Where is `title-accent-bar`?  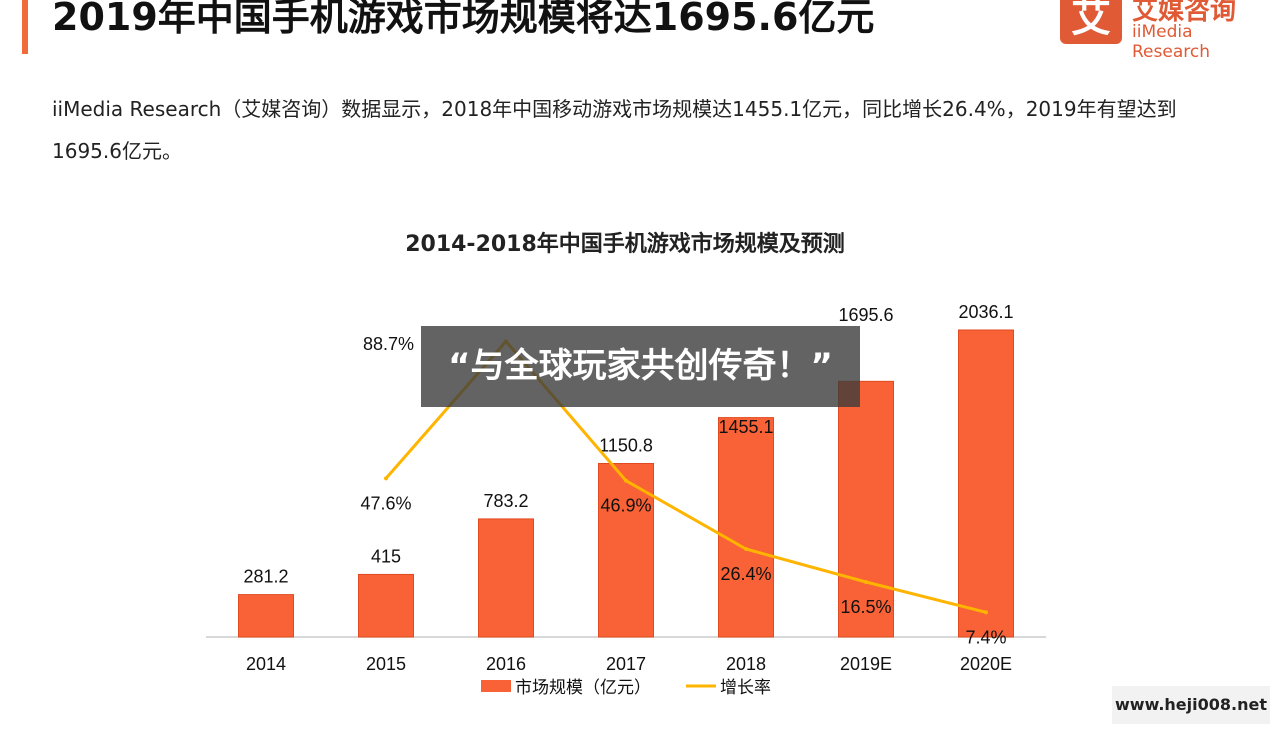 title-accent-bar is located at coordinates (25, 27).